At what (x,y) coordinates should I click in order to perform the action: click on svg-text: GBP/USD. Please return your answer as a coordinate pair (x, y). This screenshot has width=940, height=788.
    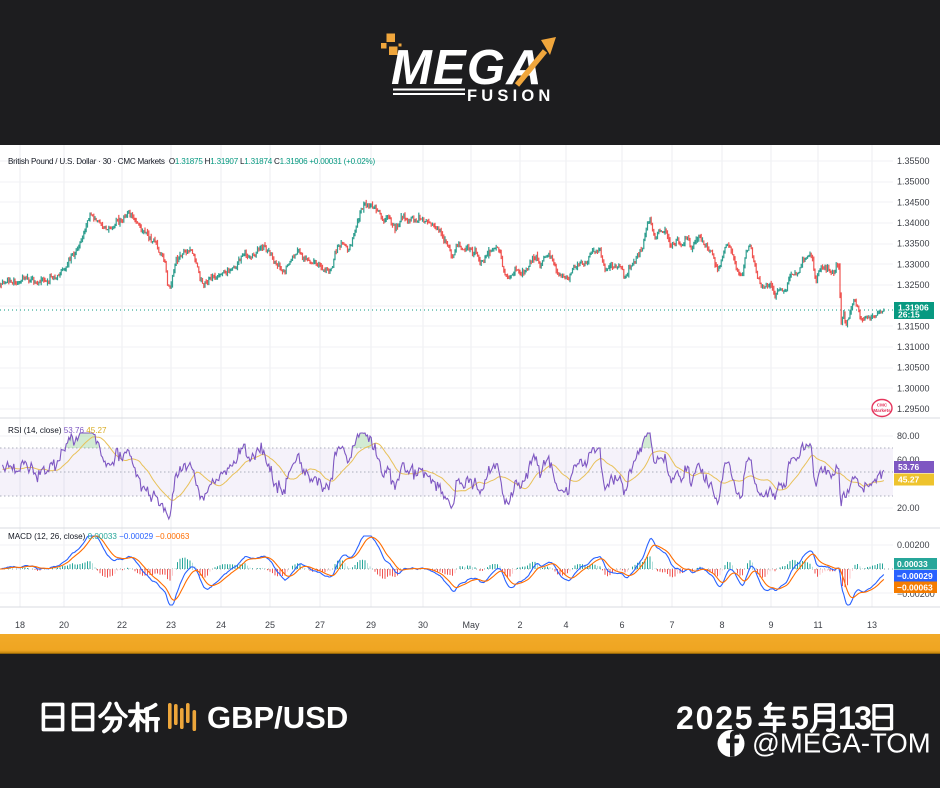
    Looking at the image, I should click on (277, 717).